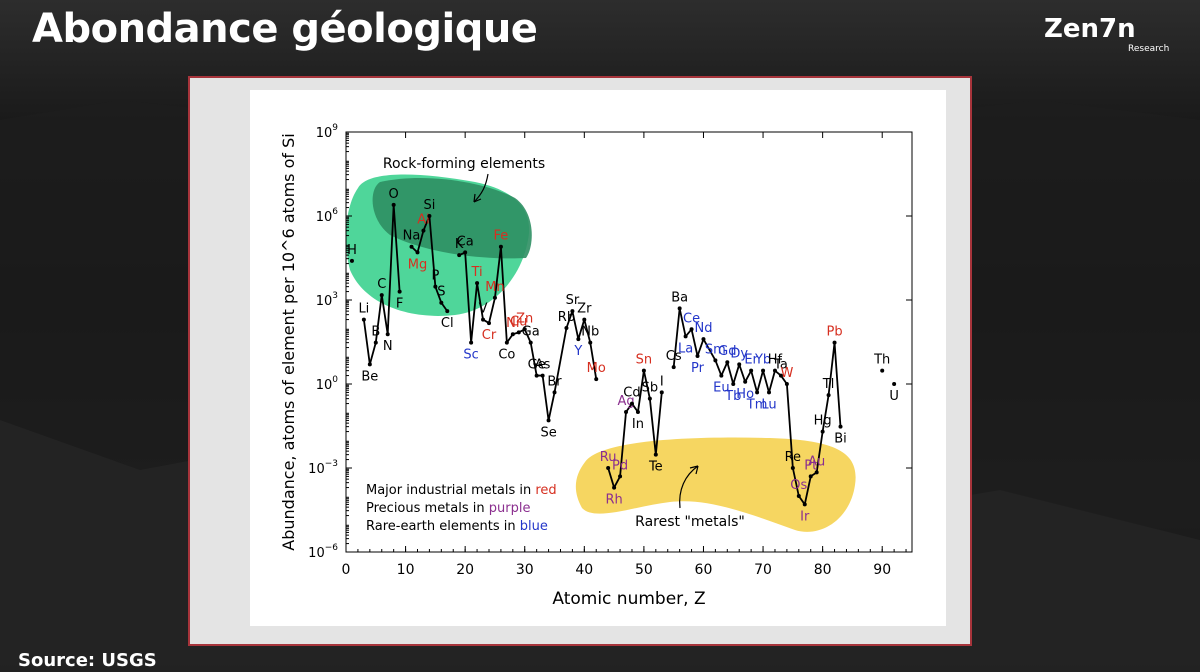 The height and width of the screenshot is (672, 1200). Describe the element at coordinates (882, 370) in the screenshot. I see `data-point-th` at that location.